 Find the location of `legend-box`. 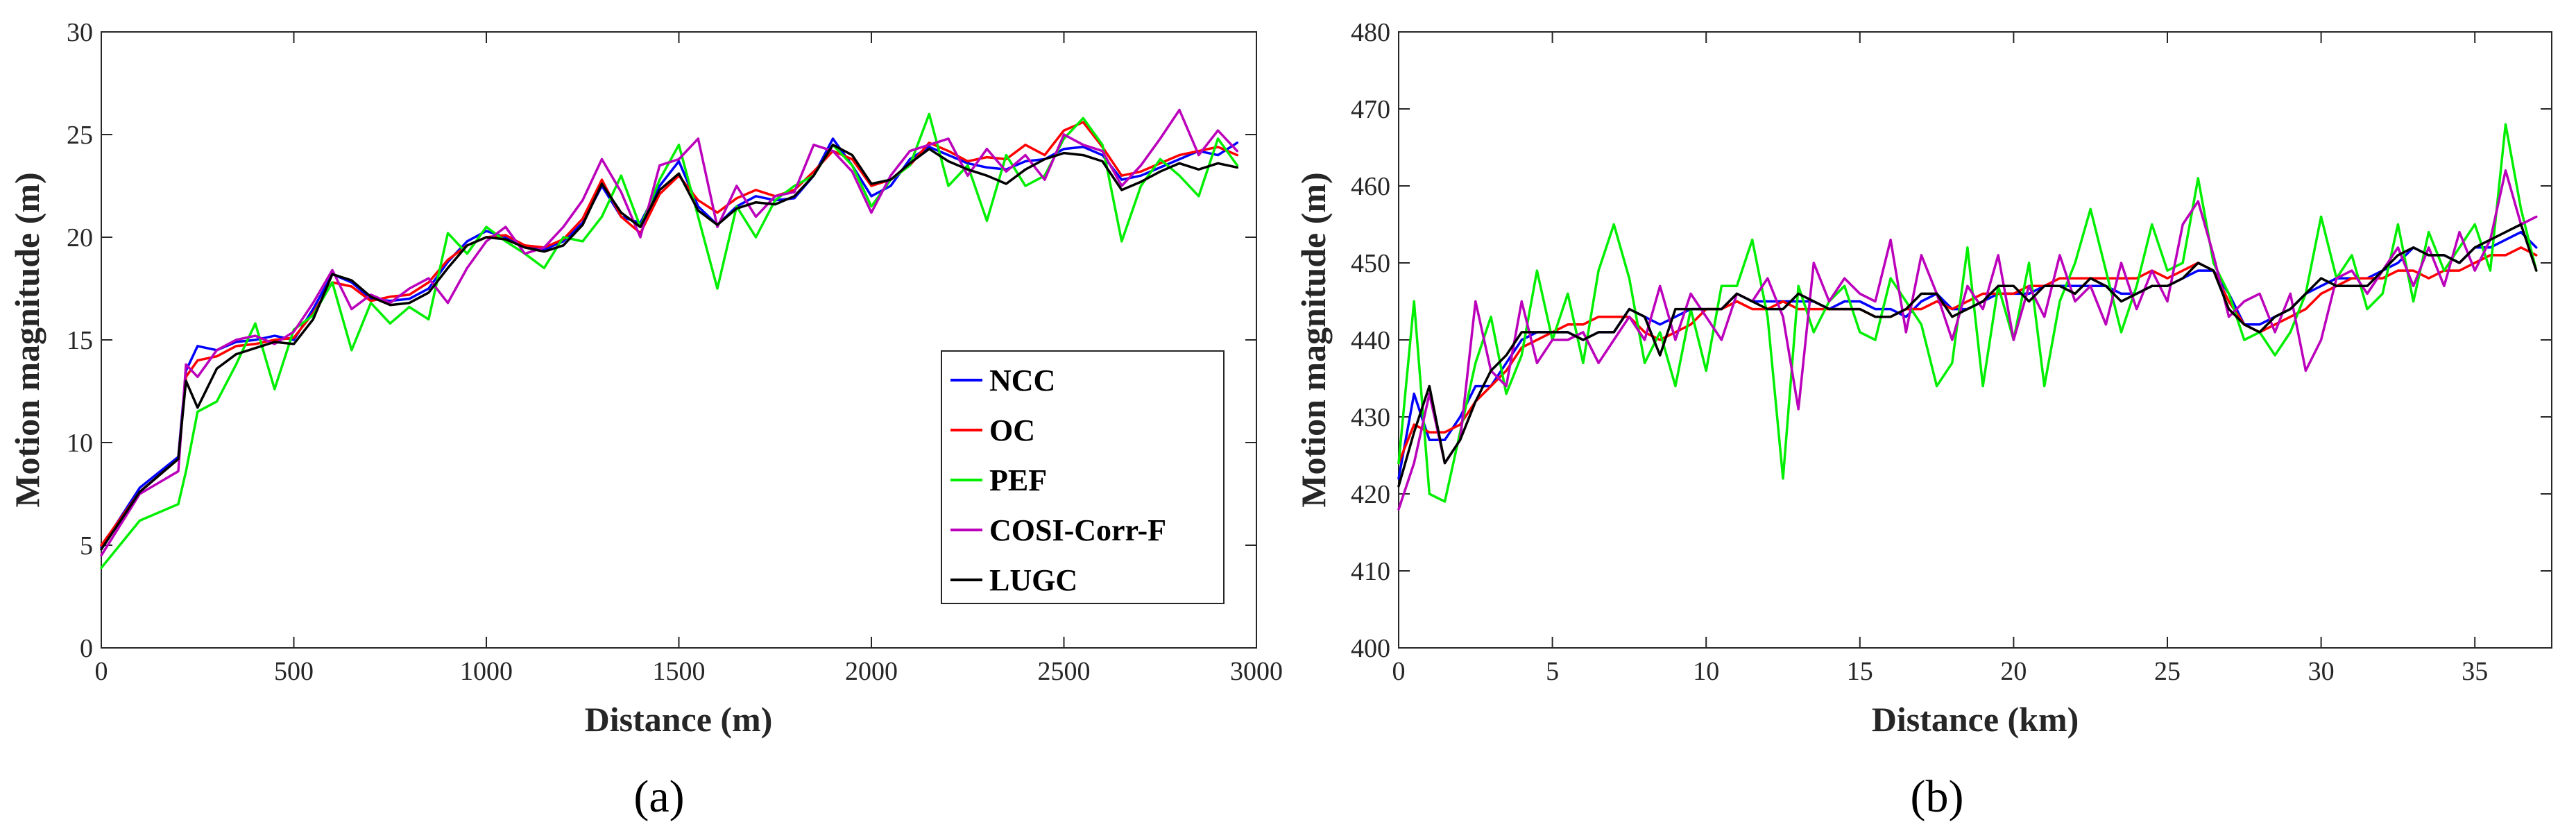

legend-box is located at coordinates (1083, 477).